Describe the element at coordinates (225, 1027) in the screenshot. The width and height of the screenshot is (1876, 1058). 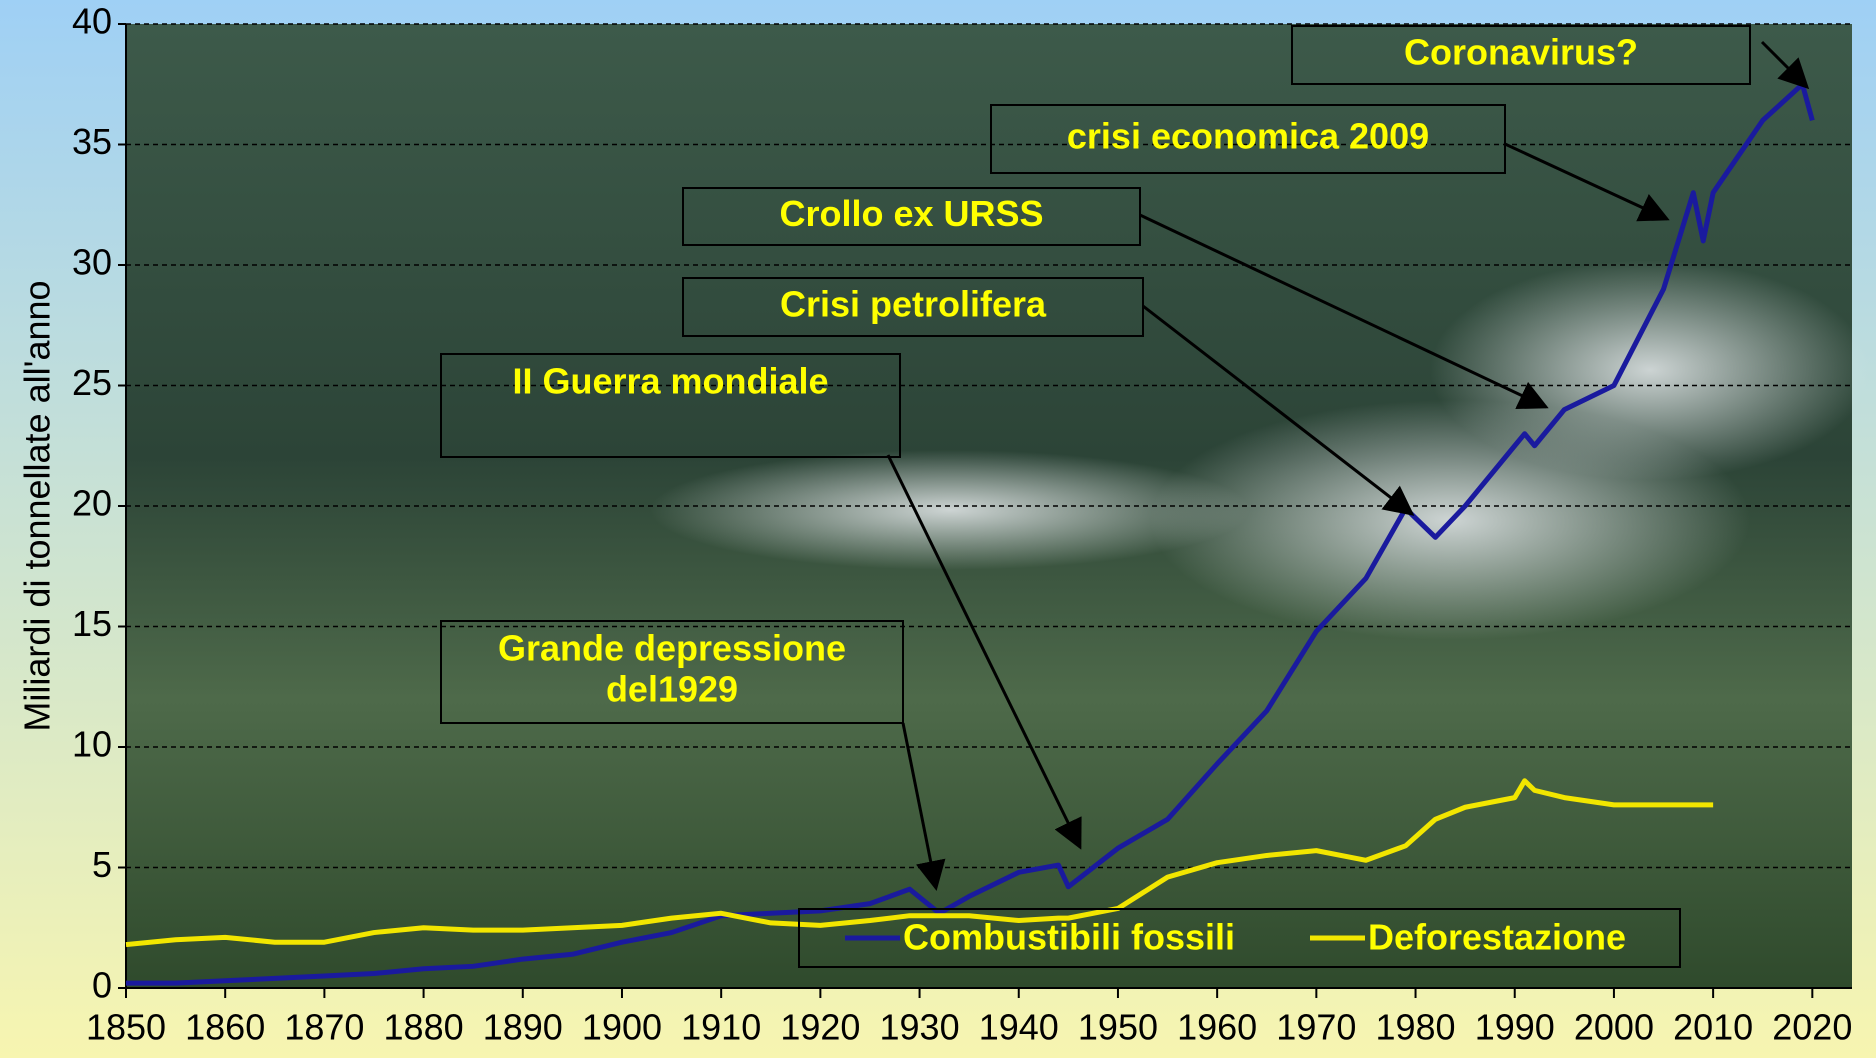
I see `x-tick-label: 1860` at that location.